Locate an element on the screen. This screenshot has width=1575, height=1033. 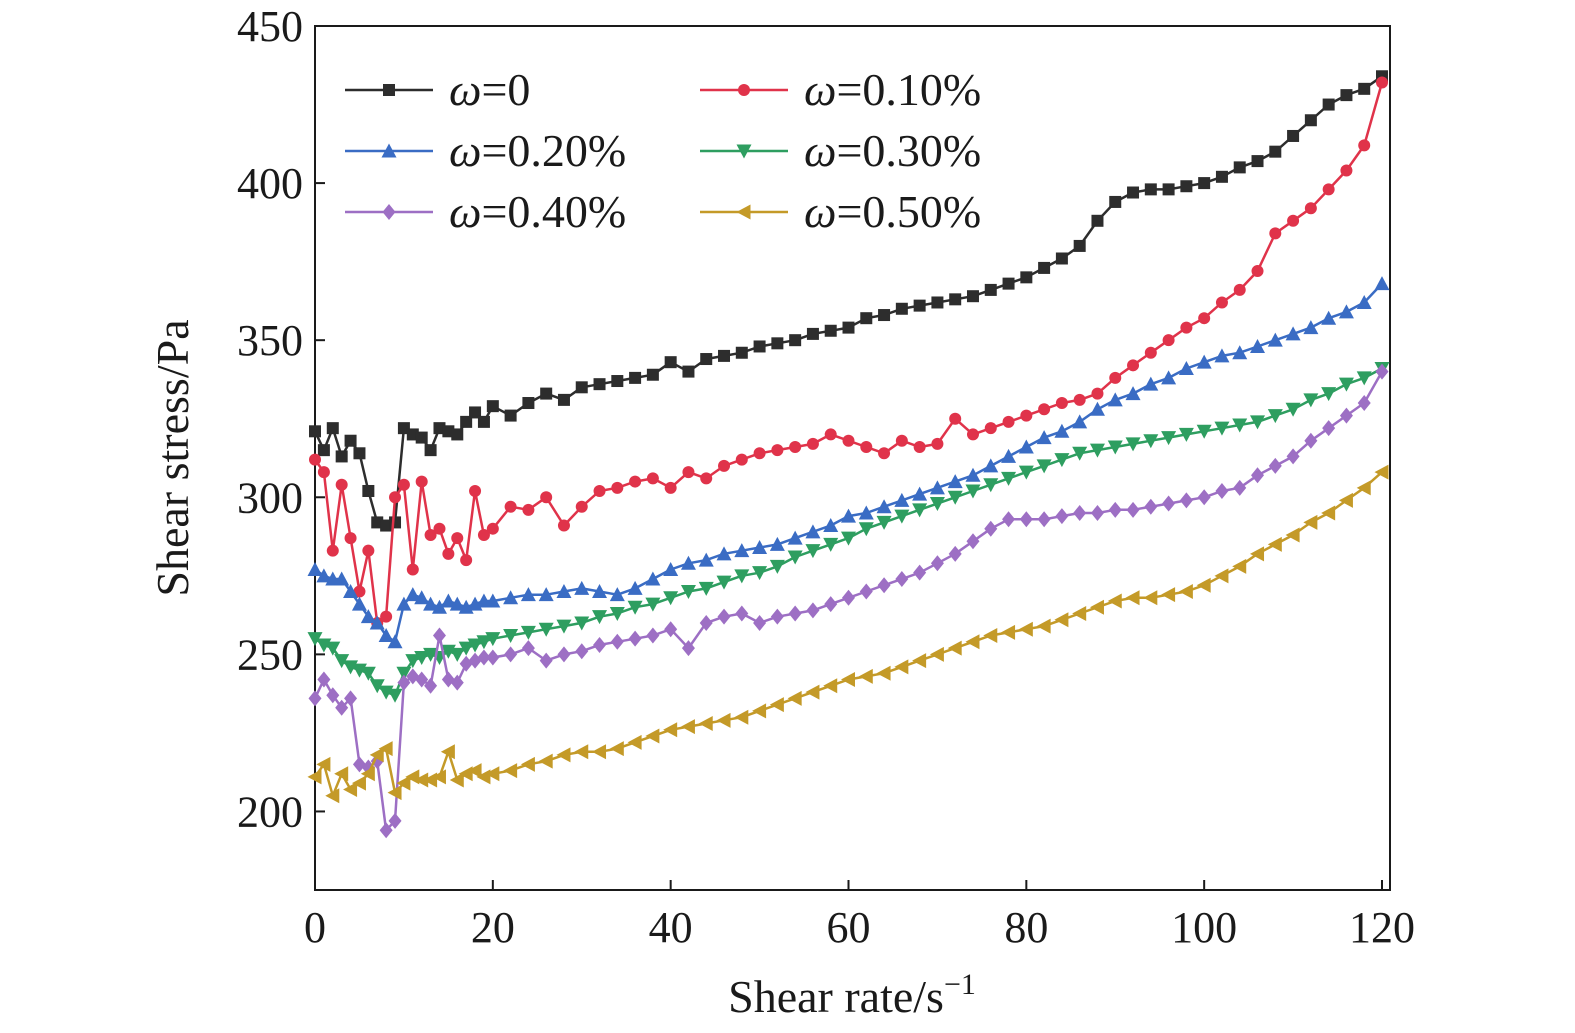
x-tick-label: 60 is located at coordinates (849, 927).